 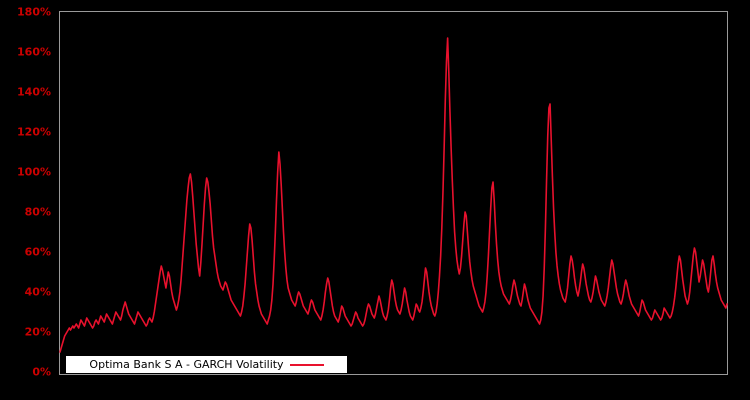 What do you see at coordinates (34, 92) in the screenshot?
I see `y-tick-label: 140%` at bounding box center [34, 92].